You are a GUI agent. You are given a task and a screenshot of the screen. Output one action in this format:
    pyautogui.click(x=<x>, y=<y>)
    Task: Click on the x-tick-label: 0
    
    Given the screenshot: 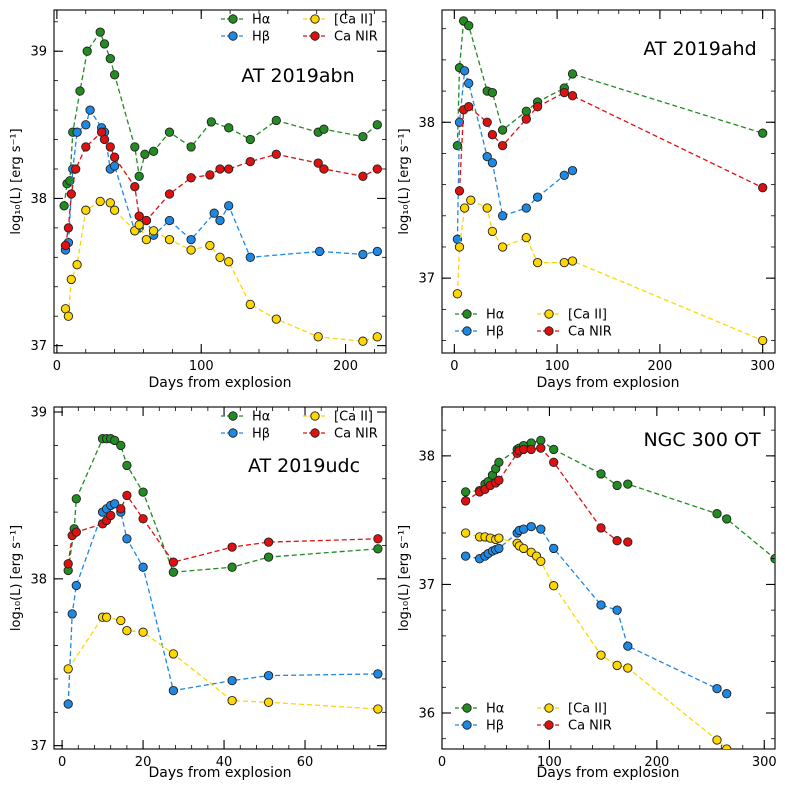 What is the action you would take?
    pyautogui.click(x=454, y=366)
    